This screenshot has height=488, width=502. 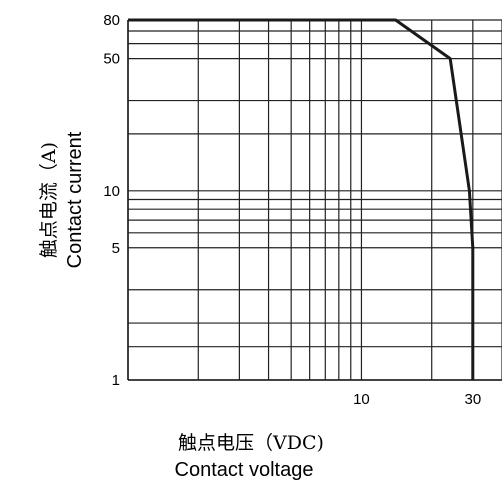 I want to click on x-tick-label: 10, so click(x=361, y=399).